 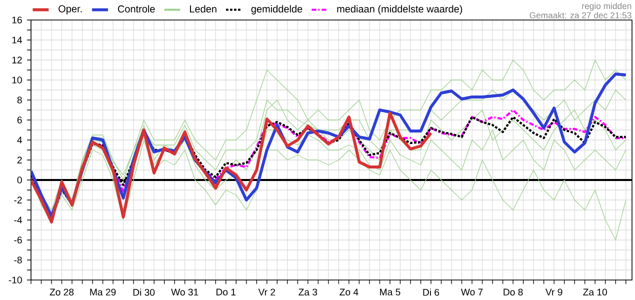 What do you see at coordinates (103, 292) in the screenshot?
I see `x-tick-label: Ma 29` at bounding box center [103, 292].